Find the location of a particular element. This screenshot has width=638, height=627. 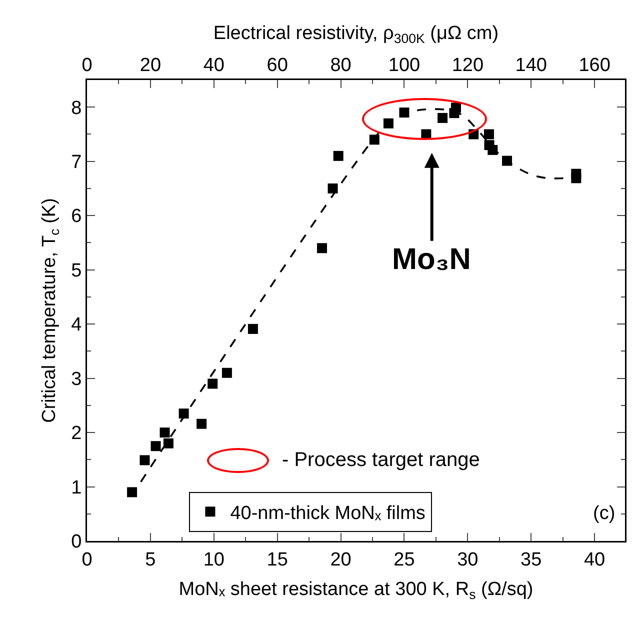

x2-axis-title: Electrical resistivity, ρ$_{300K}$ (μΩ cm) is located at coordinates (356, 34).